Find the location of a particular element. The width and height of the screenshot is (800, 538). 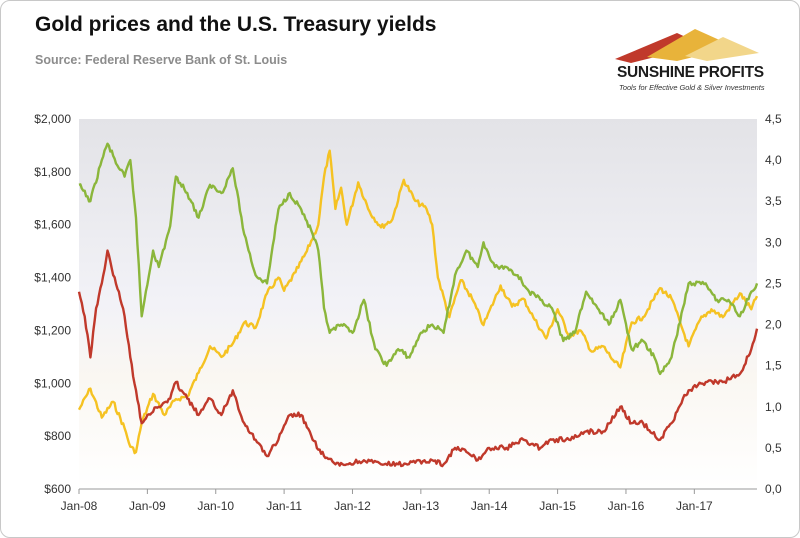

y-right-tick-label: 2,0 is located at coordinates (773, 325).